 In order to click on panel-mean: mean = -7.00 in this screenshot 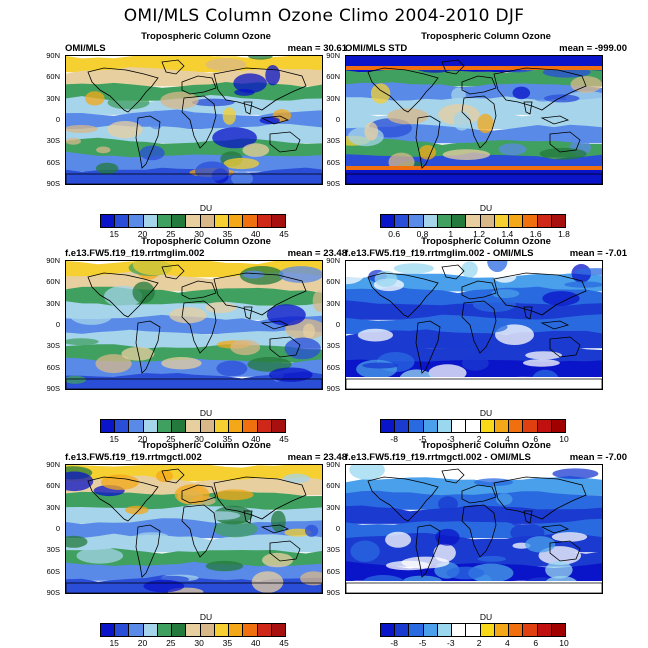, I will do `click(598, 457)`.